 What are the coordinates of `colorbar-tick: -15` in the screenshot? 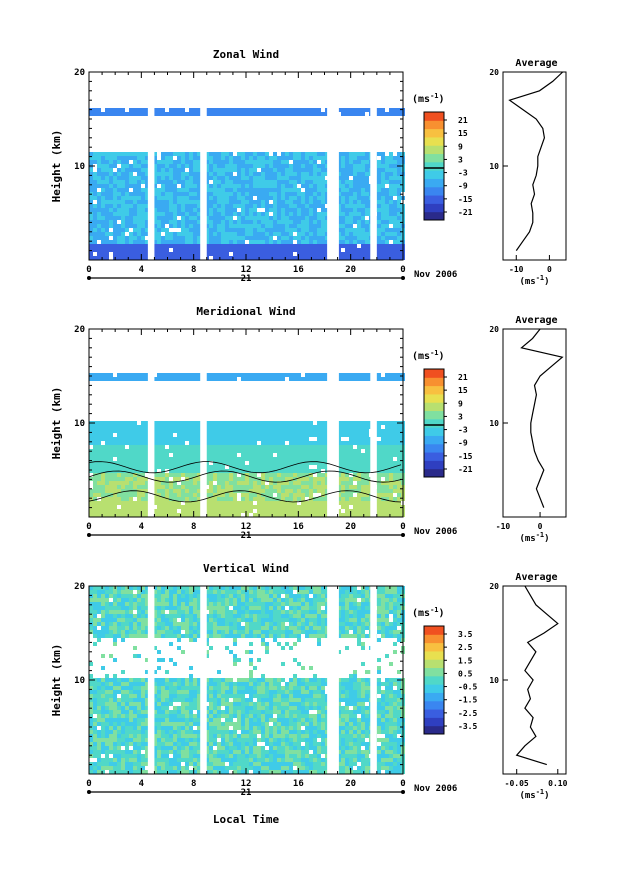 It's located at (465, 456).